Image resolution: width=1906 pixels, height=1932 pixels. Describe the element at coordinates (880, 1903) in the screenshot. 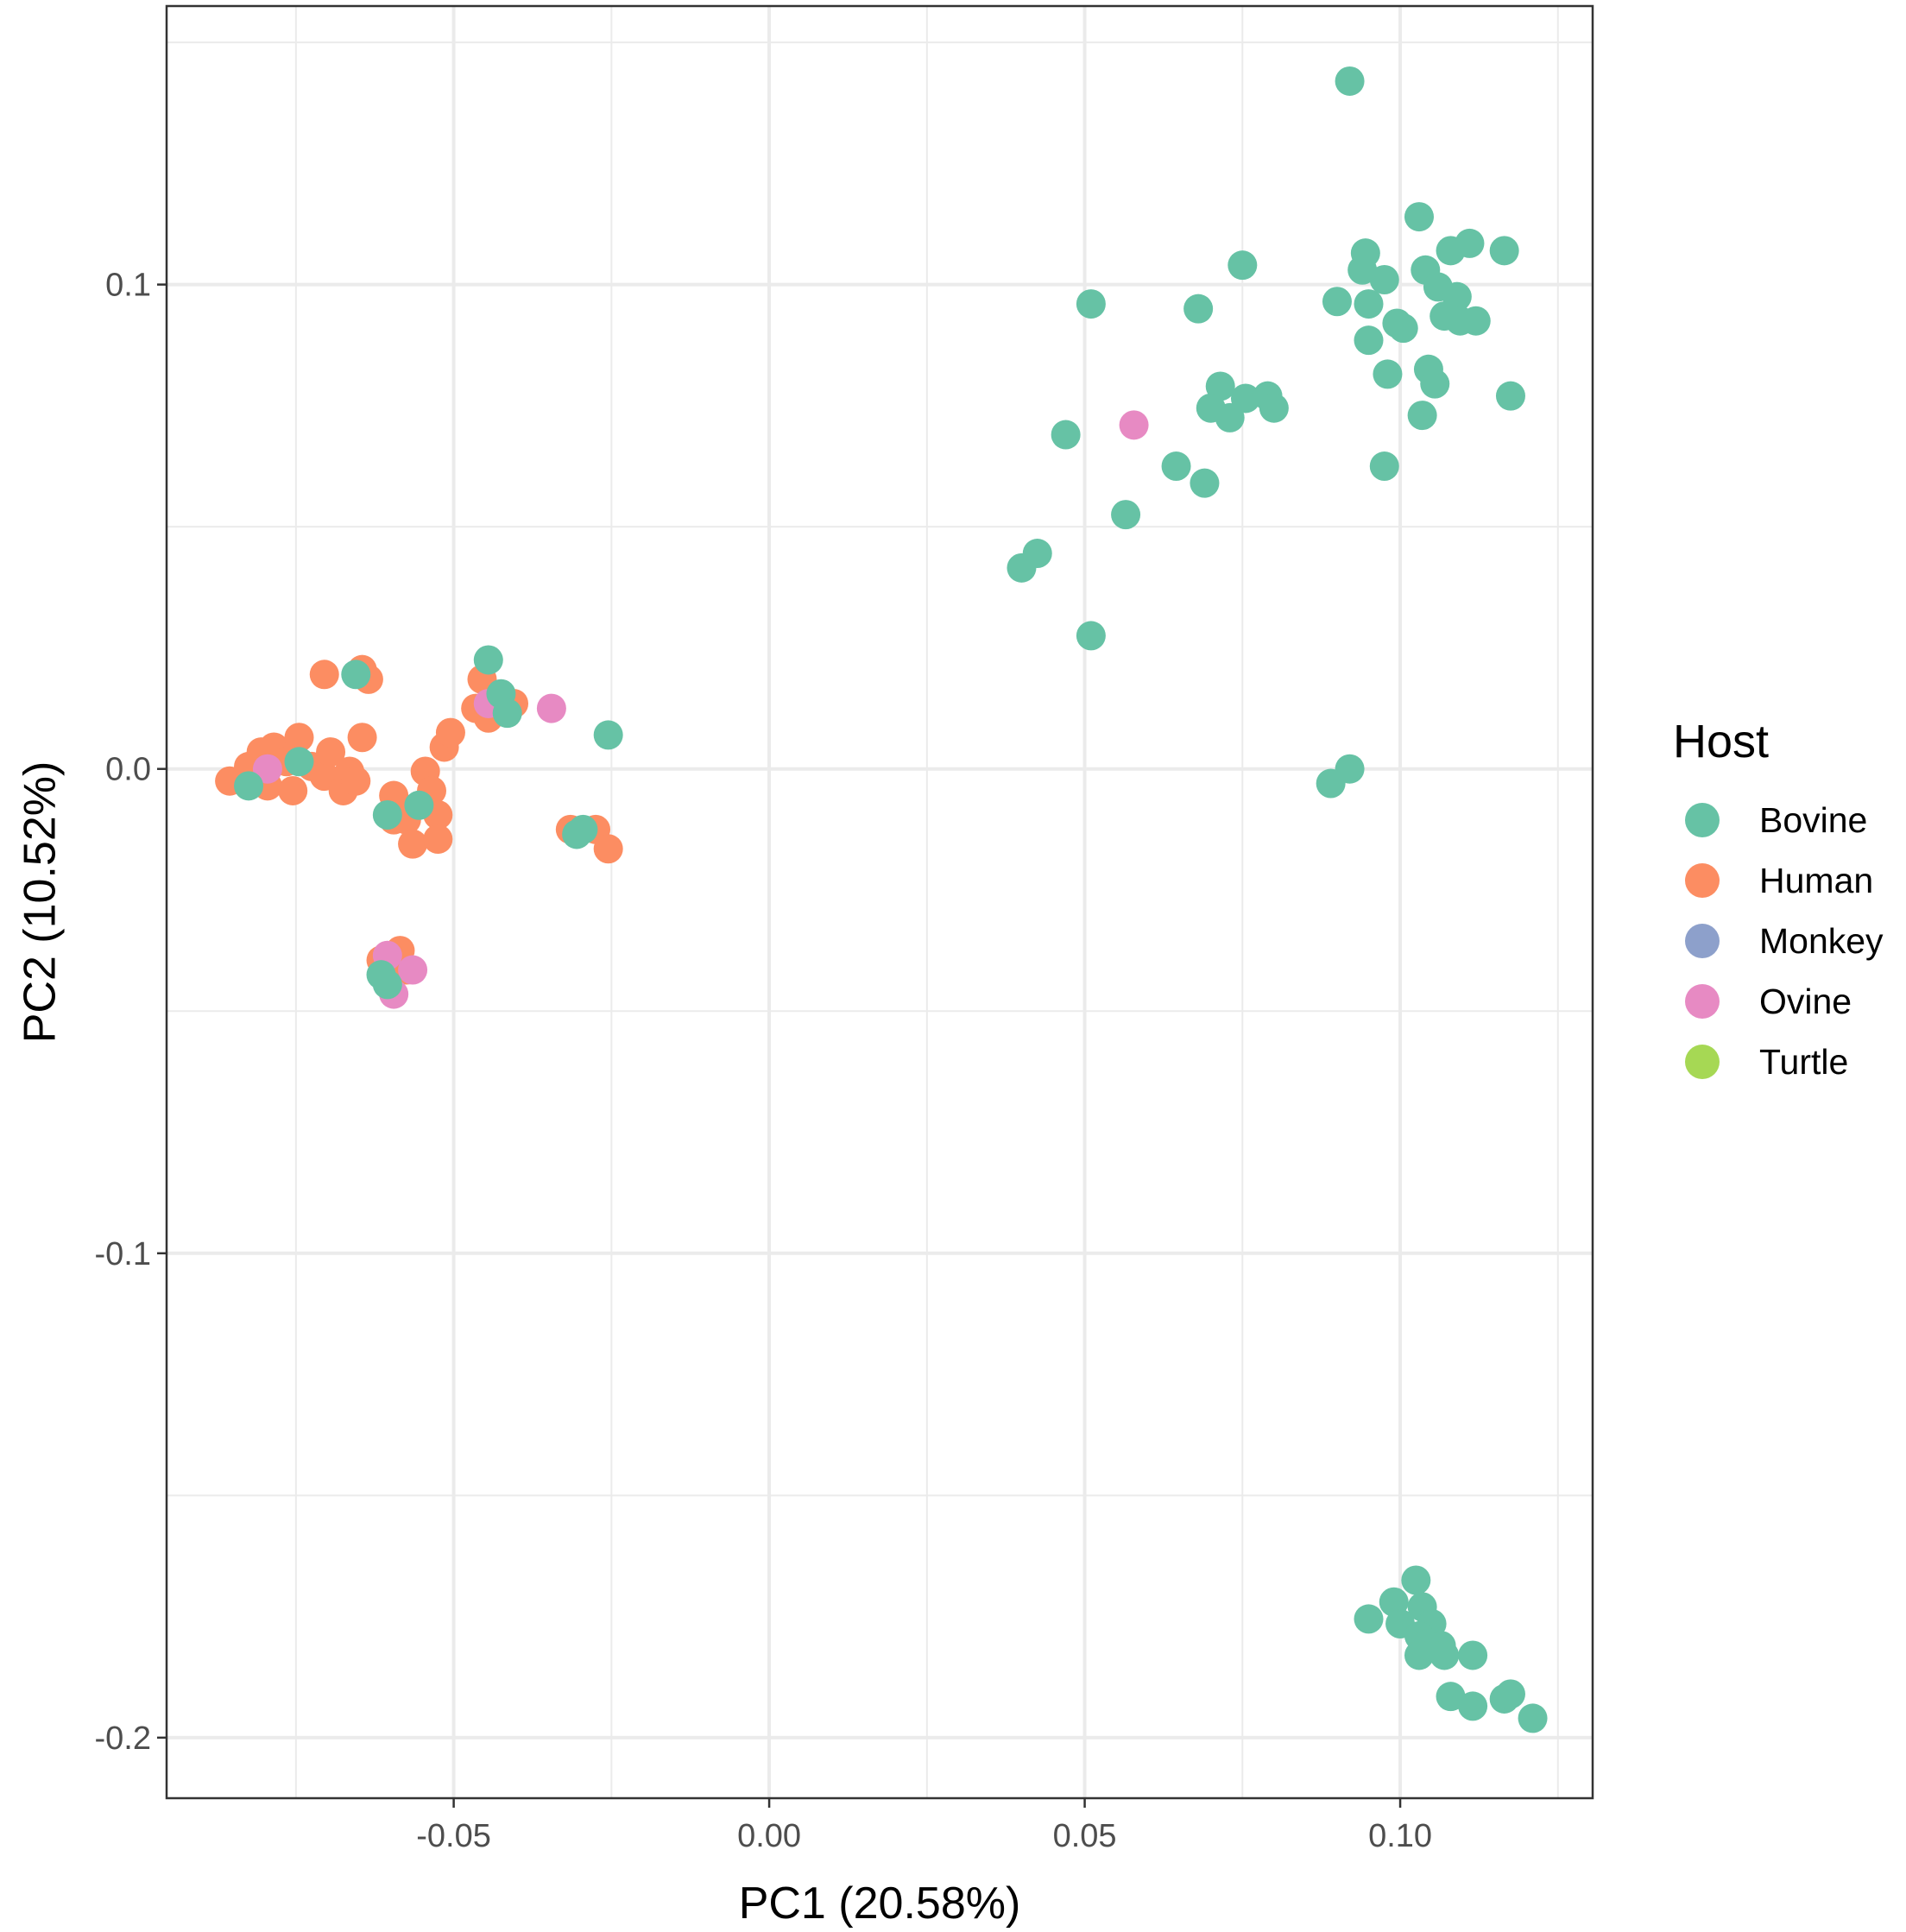

I see `x-axis-title: PC1 (20.58%)` at that location.